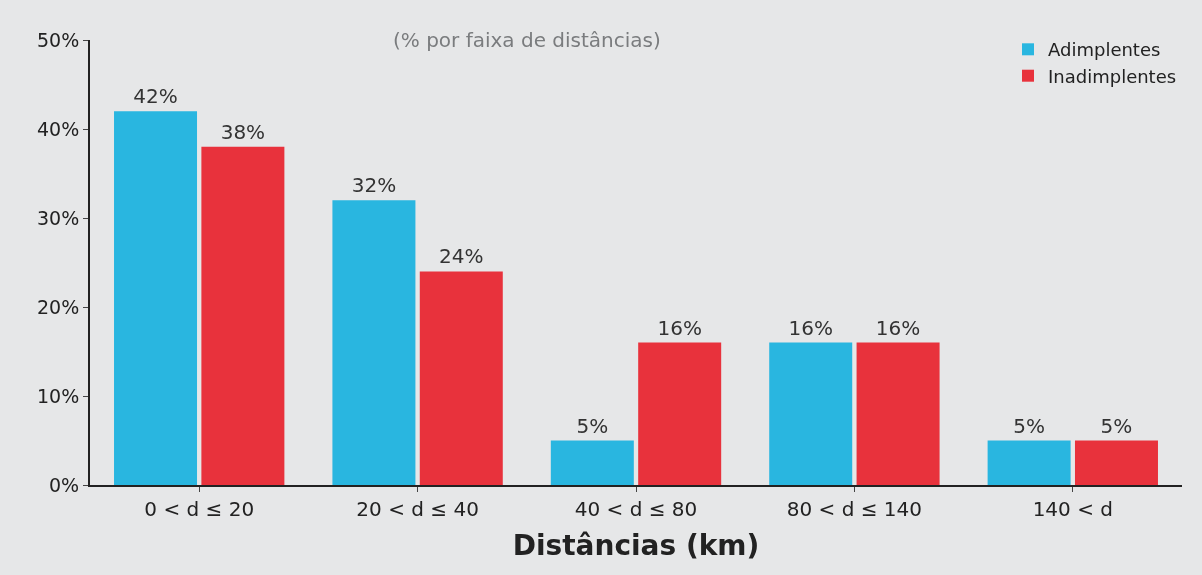 The height and width of the screenshot is (575, 1202). Describe the element at coordinates (58, 39) in the screenshot. I see `y-tick-label: 50%` at that location.